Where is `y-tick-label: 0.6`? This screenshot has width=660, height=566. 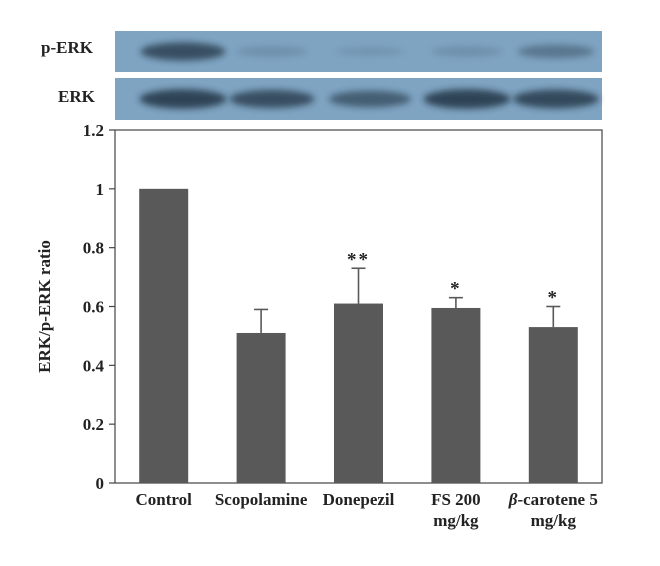
y-tick-label: 0.6 is located at coordinates (93, 307).